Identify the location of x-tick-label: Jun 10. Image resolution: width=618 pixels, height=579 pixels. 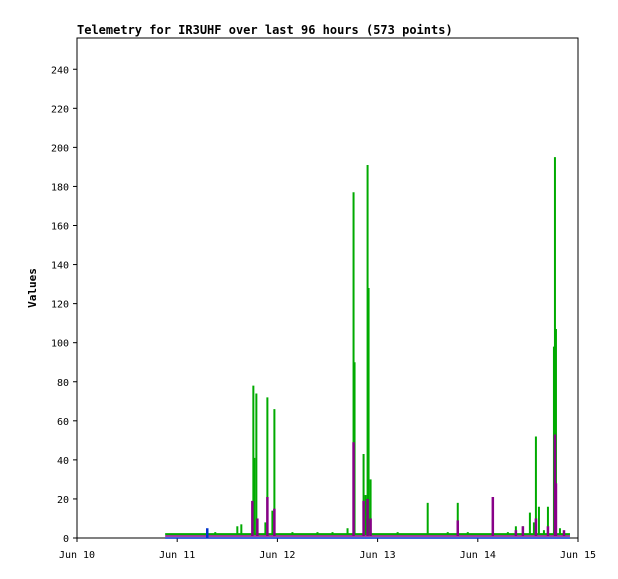
(77, 555).